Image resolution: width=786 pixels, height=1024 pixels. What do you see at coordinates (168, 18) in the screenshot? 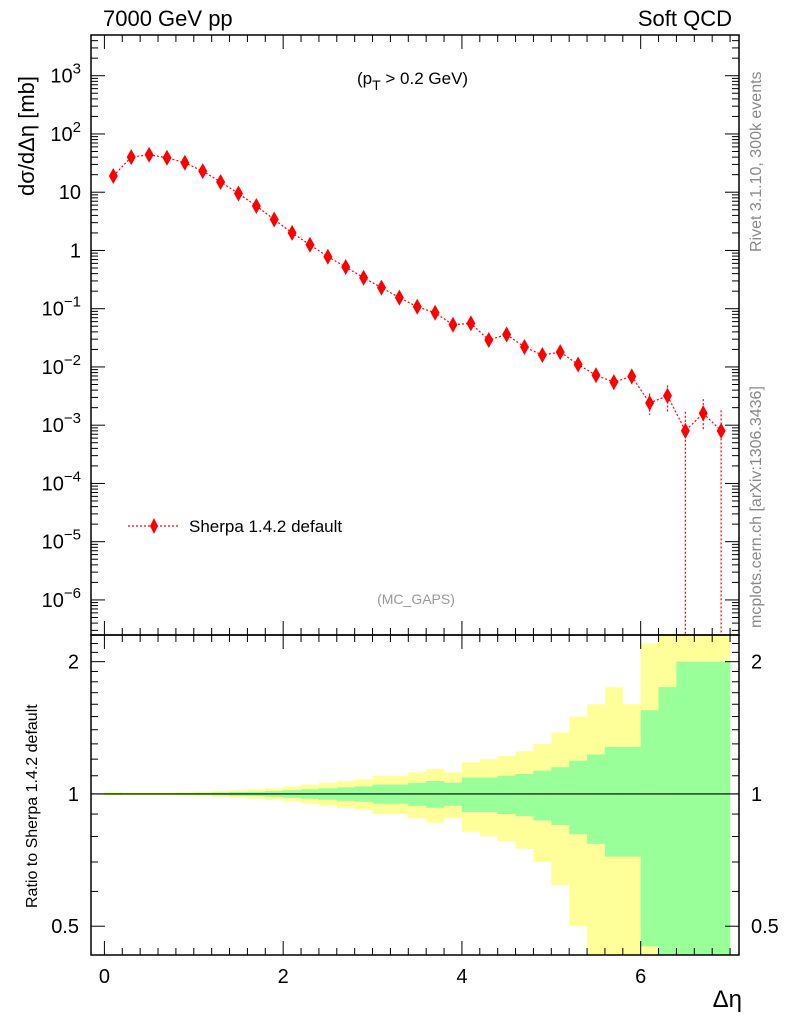
I see `header-left: 7000 GeV pp` at bounding box center [168, 18].